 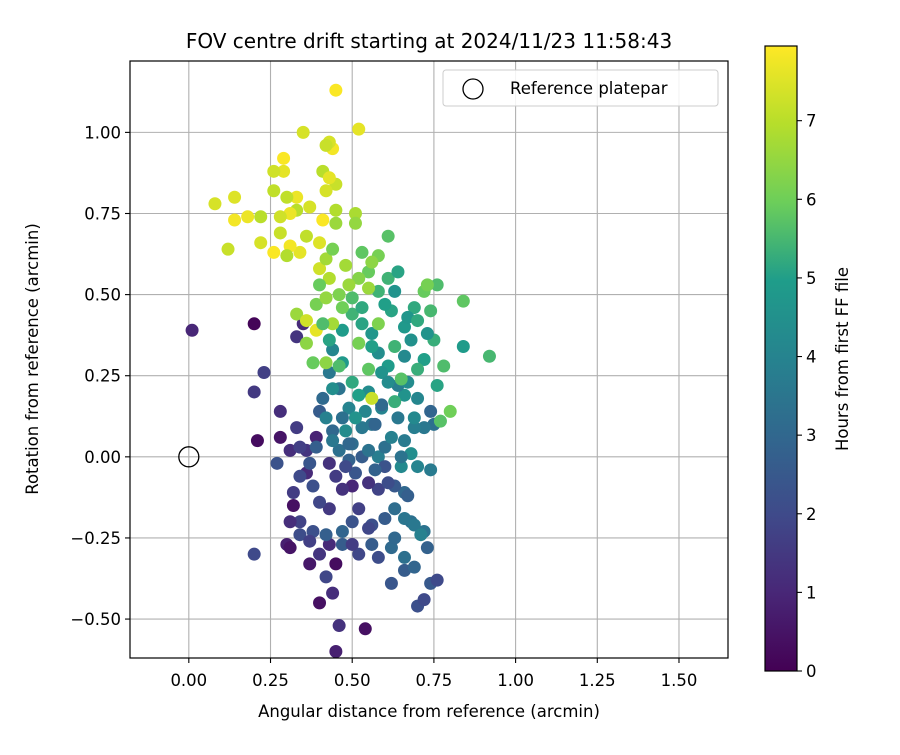 I want to click on x-axis-label: Angular distance from reference (arcmin), so click(x=429, y=711).